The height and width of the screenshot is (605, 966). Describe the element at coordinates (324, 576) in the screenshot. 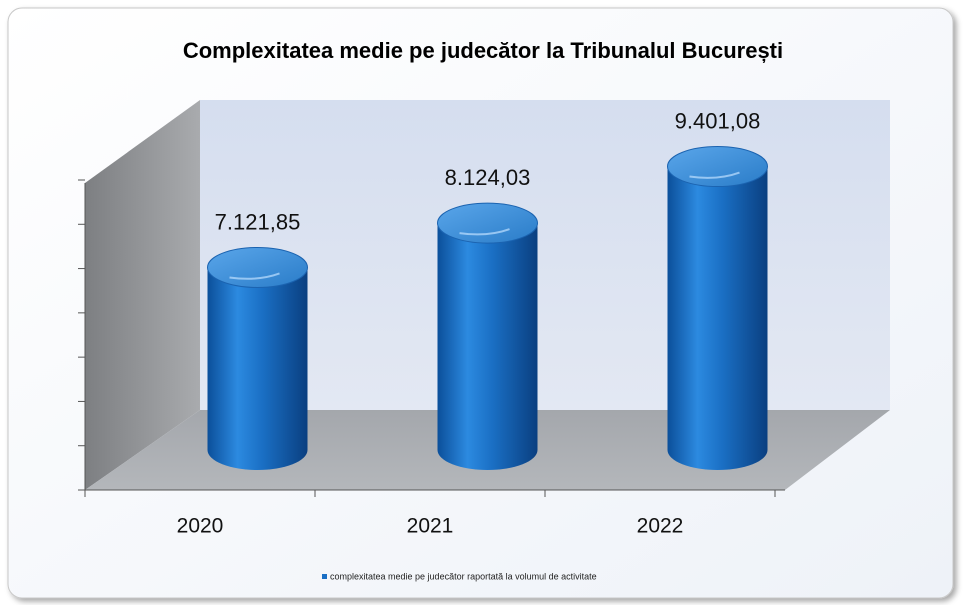

I see `legend-swatch` at that location.